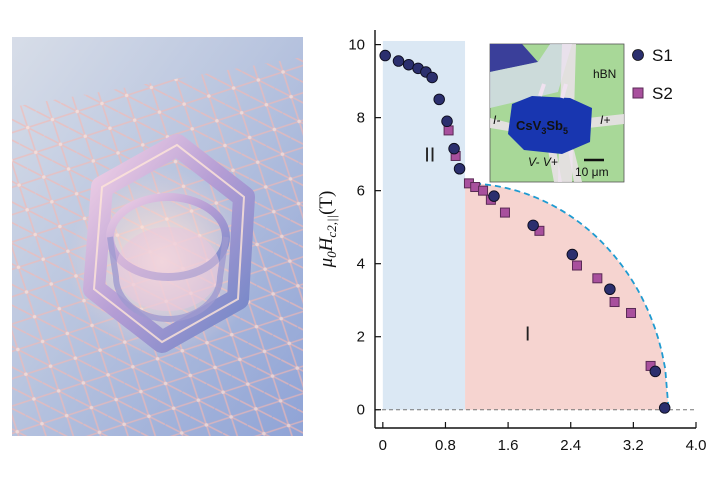 The width and height of the screenshot is (720, 480). What do you see at coordinates (327, 230) in the screenshot?
I see `y-axis-title: μ0Hc2,||(T)` at bounding box center [327, 230].